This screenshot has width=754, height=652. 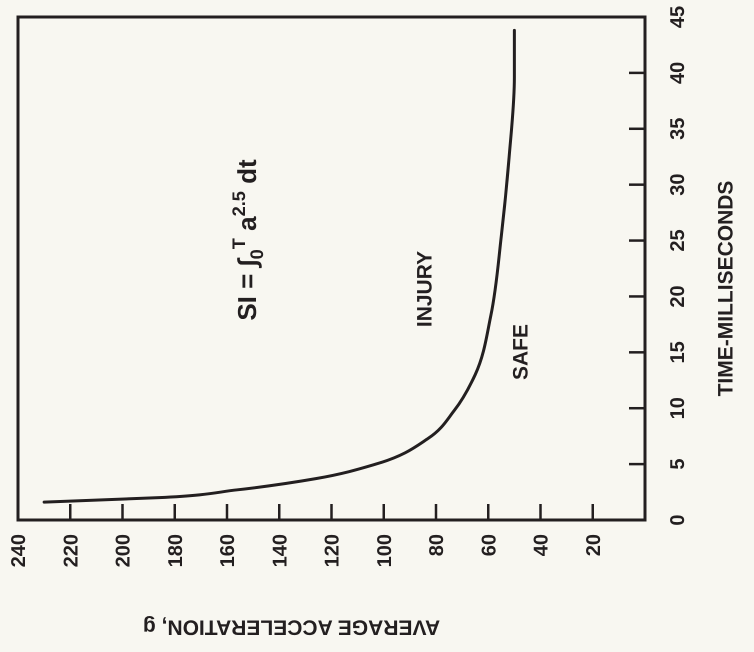 I want to click on x-tick-label: 120, so click(x=333, y=551).